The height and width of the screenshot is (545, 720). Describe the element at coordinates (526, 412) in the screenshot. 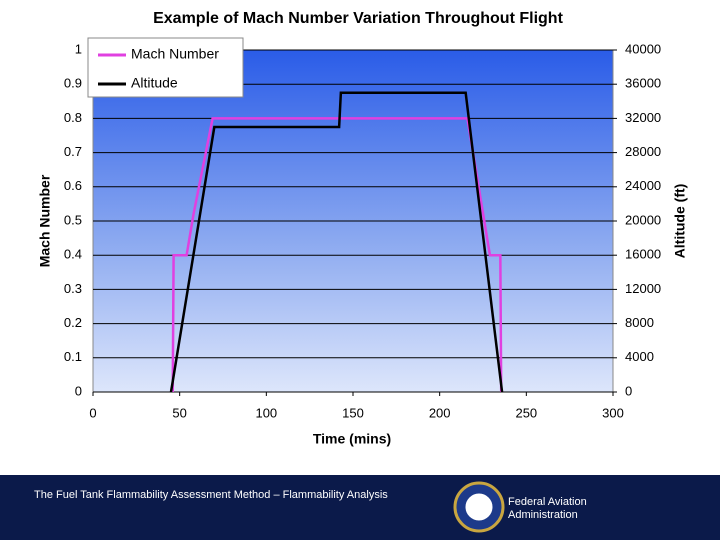

I see `x-tick-label: 250` at that location.